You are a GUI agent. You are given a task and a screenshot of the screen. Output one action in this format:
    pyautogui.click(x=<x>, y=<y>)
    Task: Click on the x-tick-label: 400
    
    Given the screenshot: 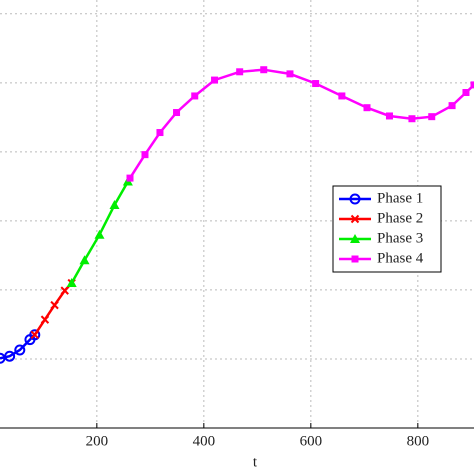 What is the action you would take?
    pyautogui.click(x=204, y=441)
    